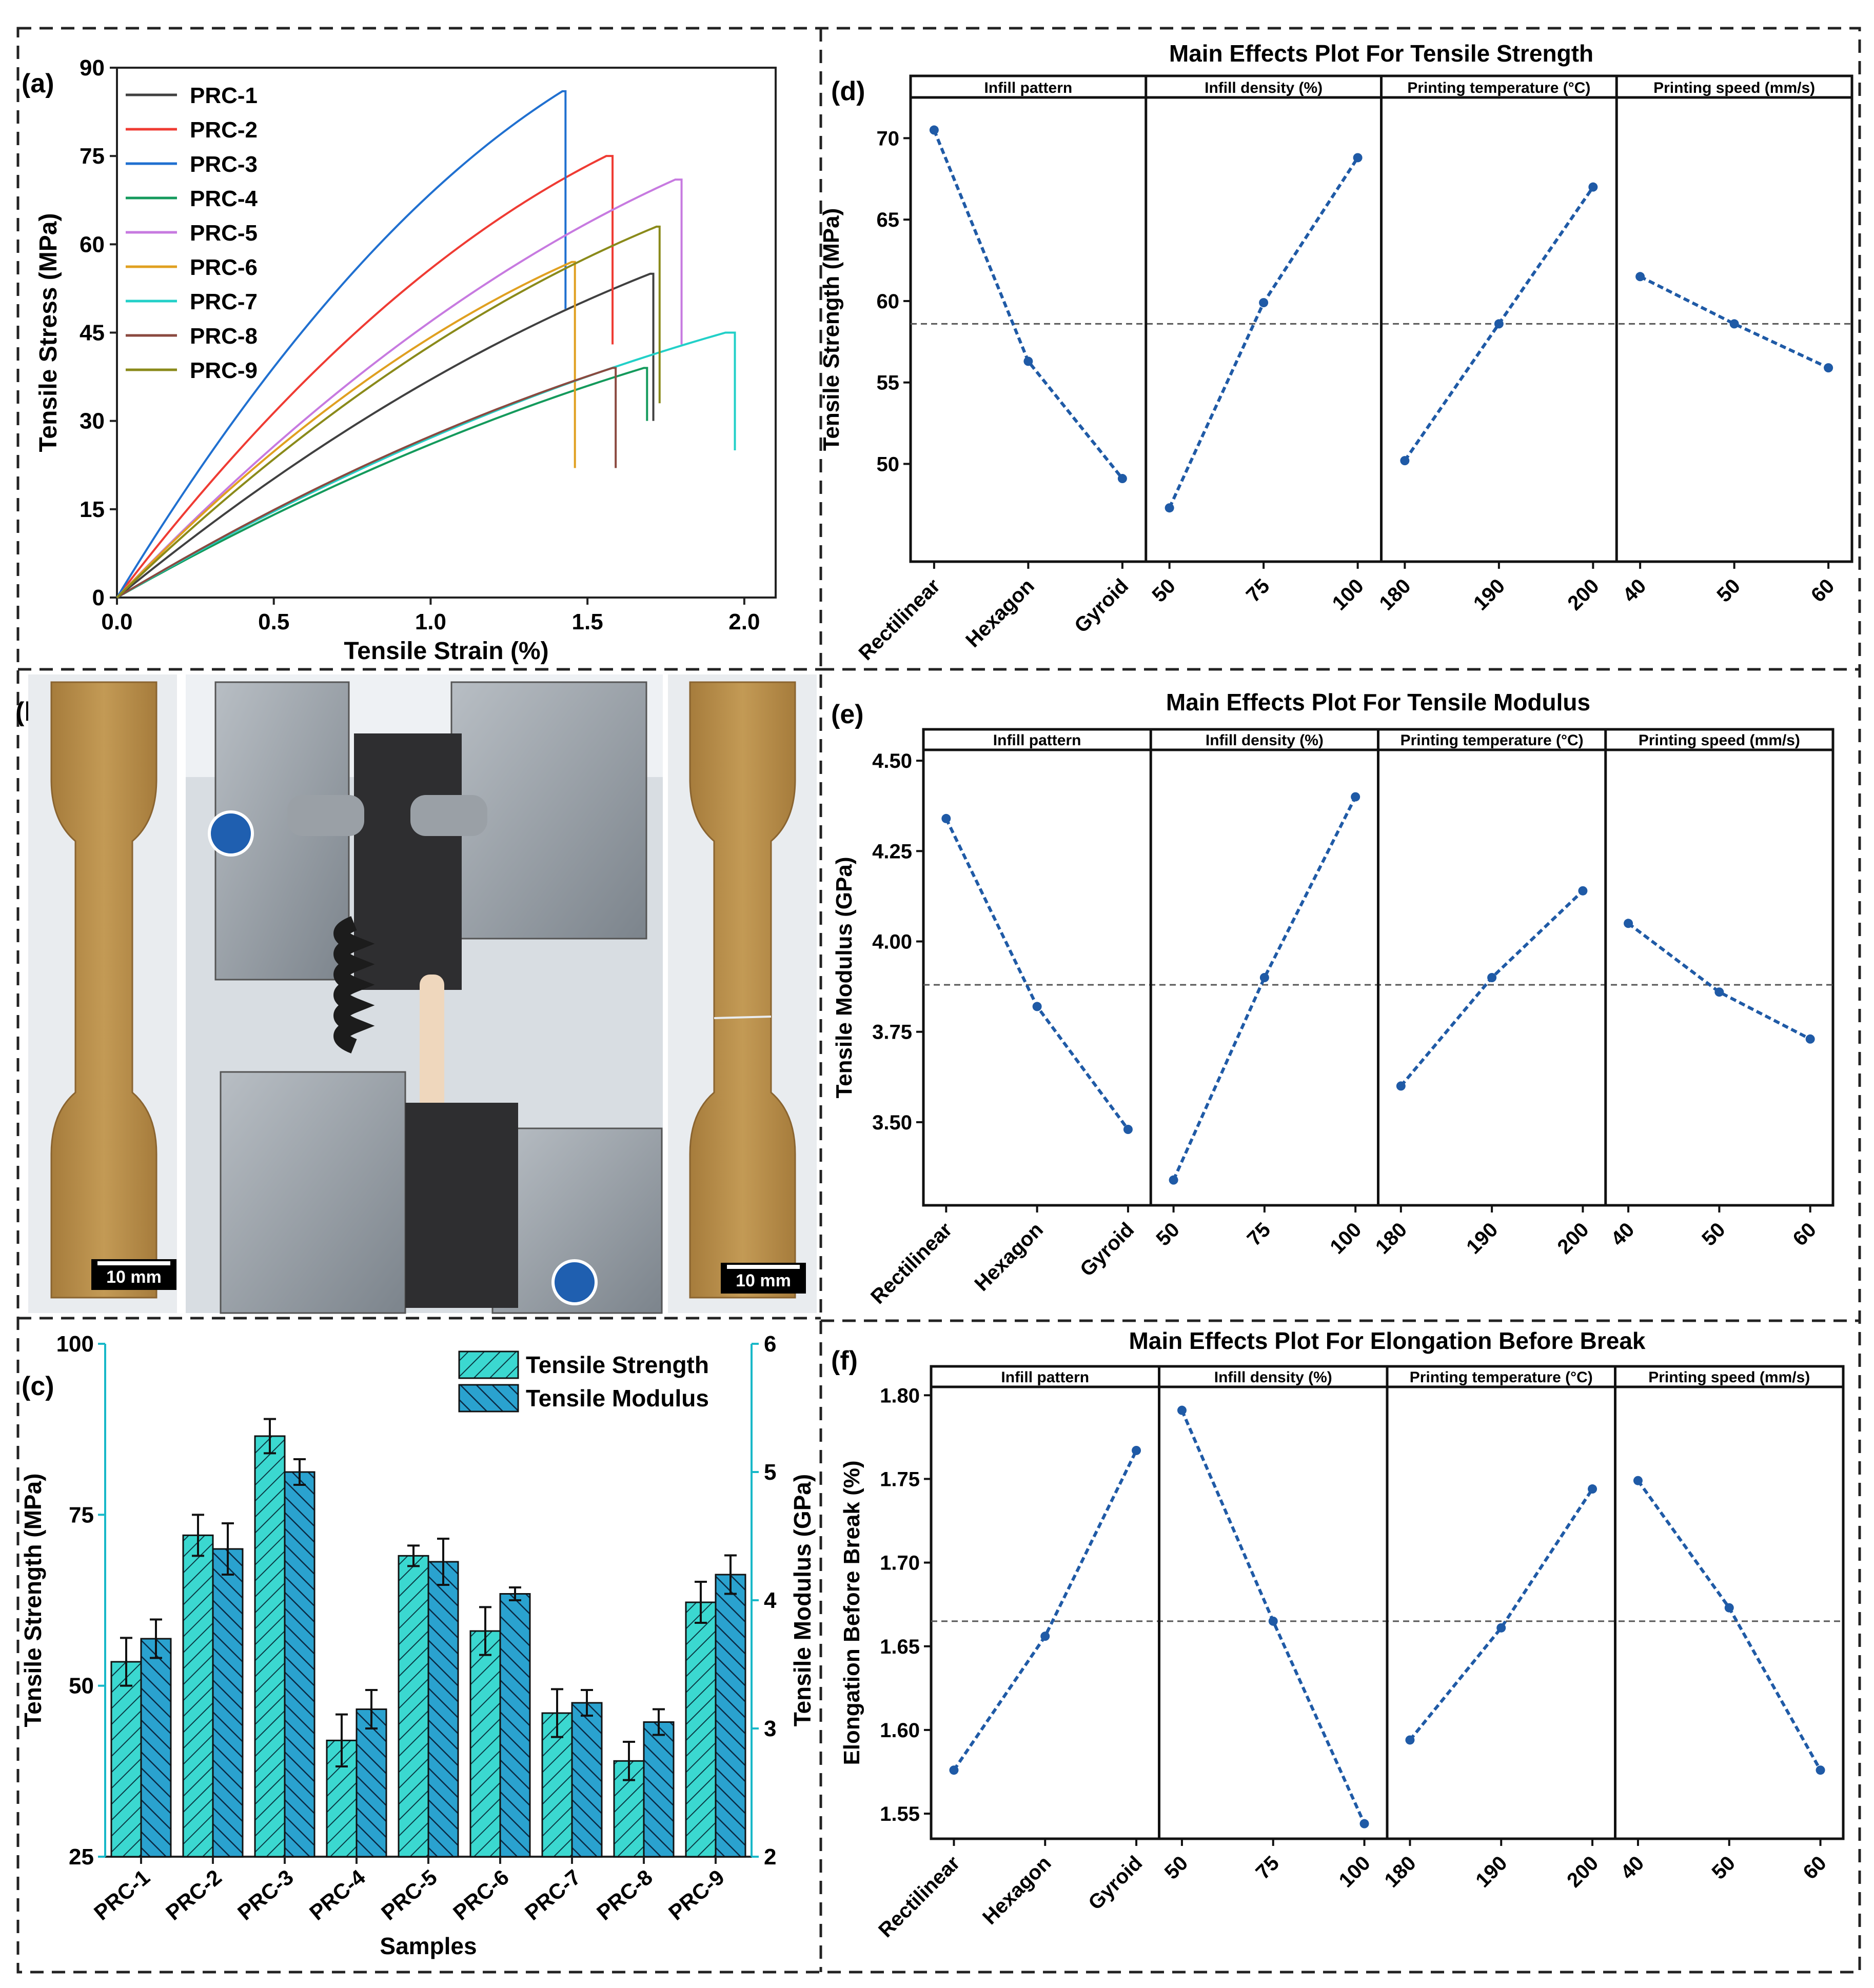 The height and width of the screenshot is (1988, 1874). Describe the element at coordinates (224, 198) in the screenshot. I see `legend-label: PRC-4` at that location.